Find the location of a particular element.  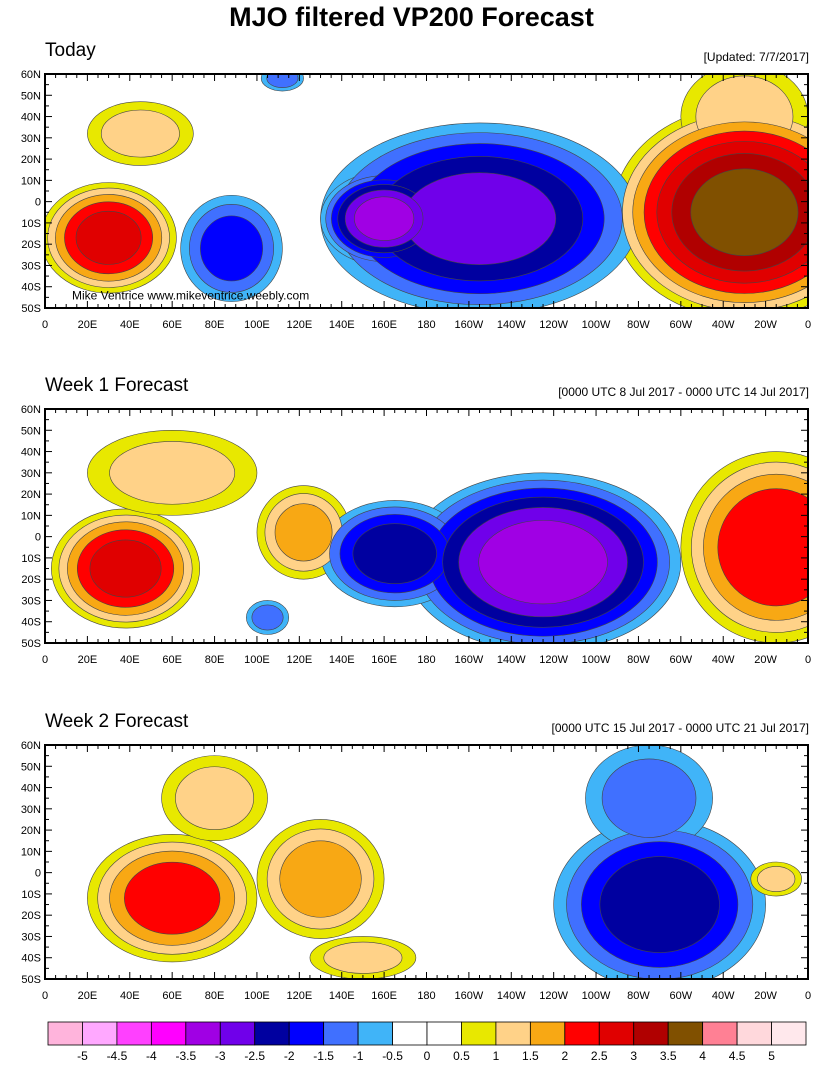

colorbar-label: 5 is located at coordinates (771, 1056).